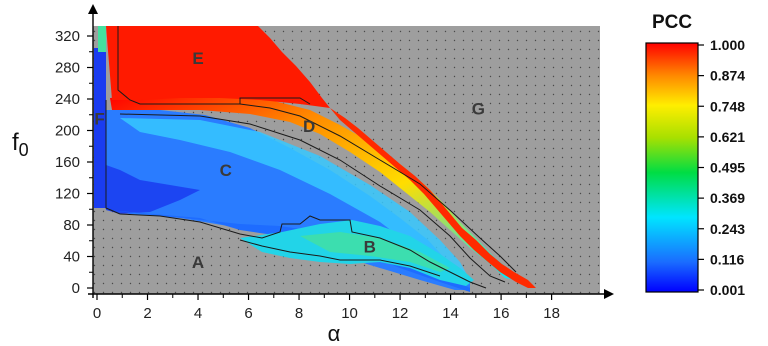  What do you see at coordinates (450, 313) in the screenshot?
I see `x-tick-label: 14` at bounding box center [450, 313].